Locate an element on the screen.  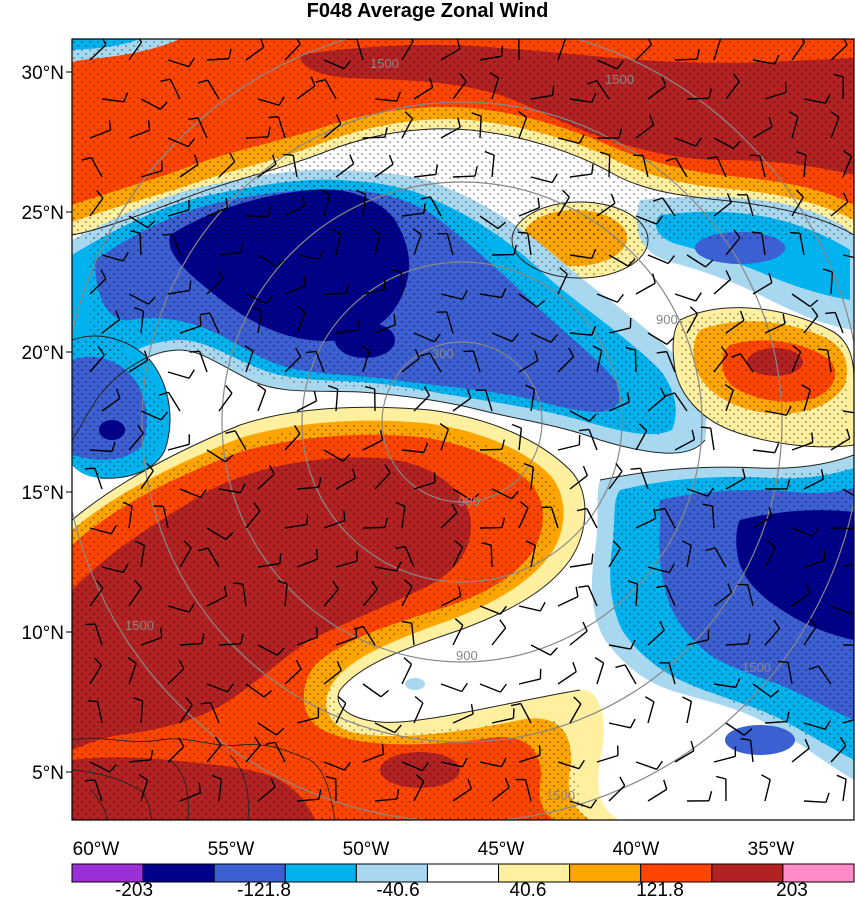
lat-label-30N: 30°N is located at coordinates (43, 73).